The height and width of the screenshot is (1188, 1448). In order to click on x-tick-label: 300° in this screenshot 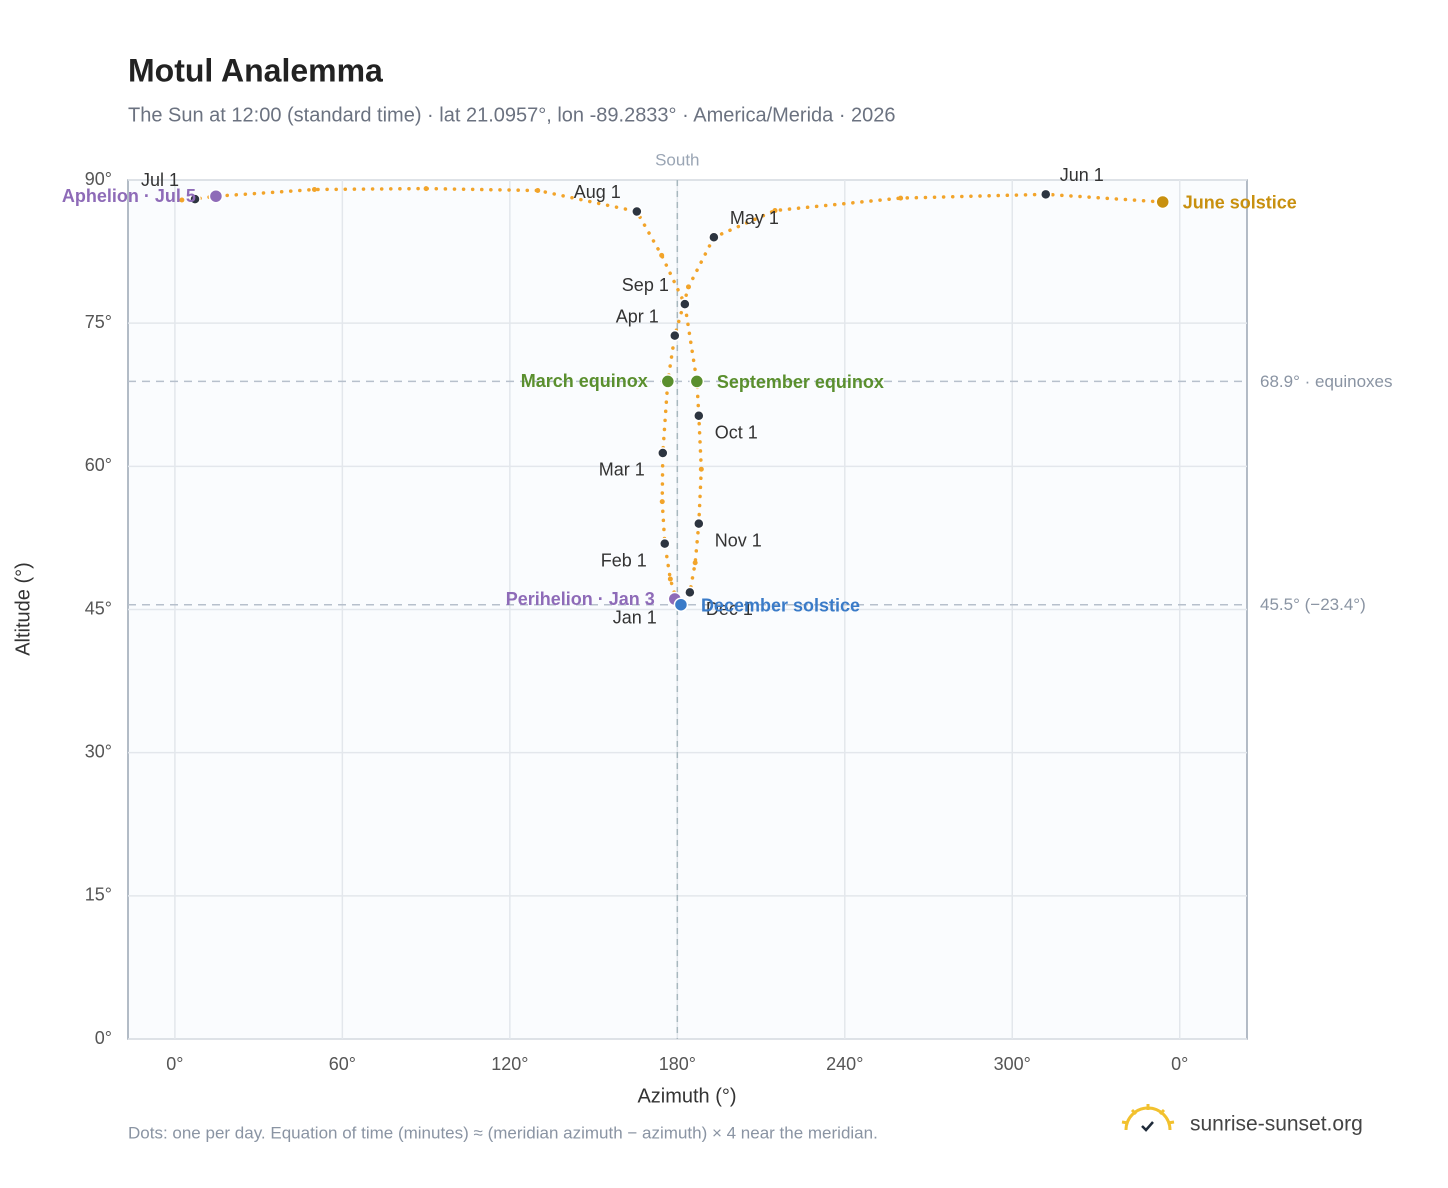, I will do `click(1012, 1064)`.